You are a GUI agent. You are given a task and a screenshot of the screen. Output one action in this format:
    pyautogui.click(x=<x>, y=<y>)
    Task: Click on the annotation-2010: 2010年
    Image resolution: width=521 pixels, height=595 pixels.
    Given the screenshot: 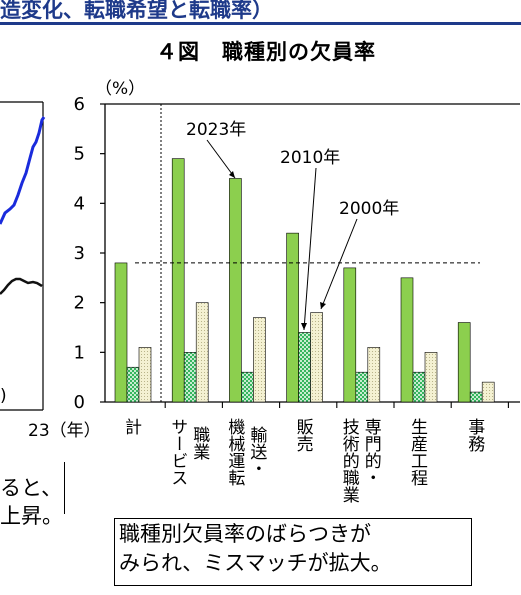 What is the action you would take?
    pyautogui.click(x=310, y=158)
    